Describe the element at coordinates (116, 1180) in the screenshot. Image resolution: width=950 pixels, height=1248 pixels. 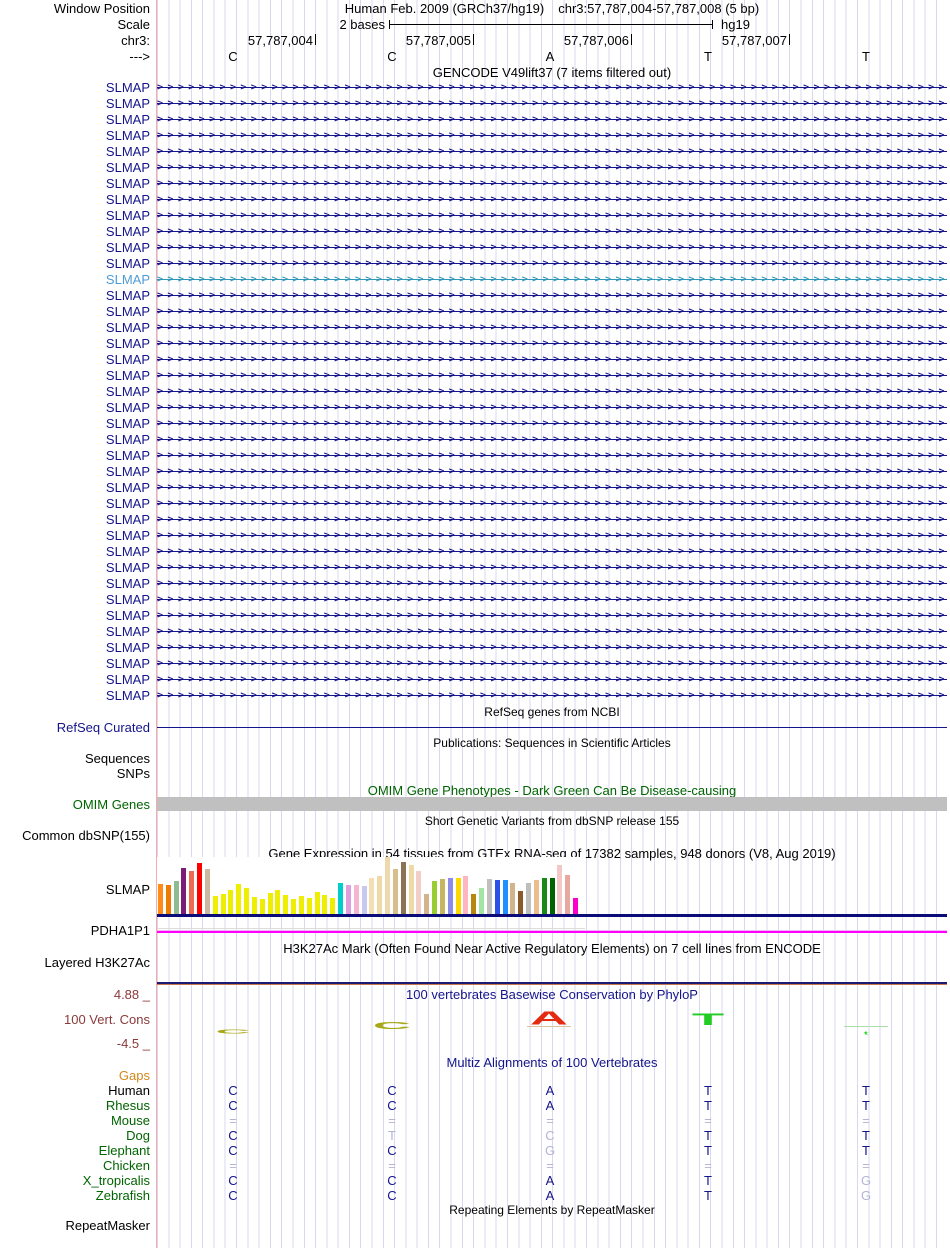
I see `species-label: X_tropicalis` at that location.